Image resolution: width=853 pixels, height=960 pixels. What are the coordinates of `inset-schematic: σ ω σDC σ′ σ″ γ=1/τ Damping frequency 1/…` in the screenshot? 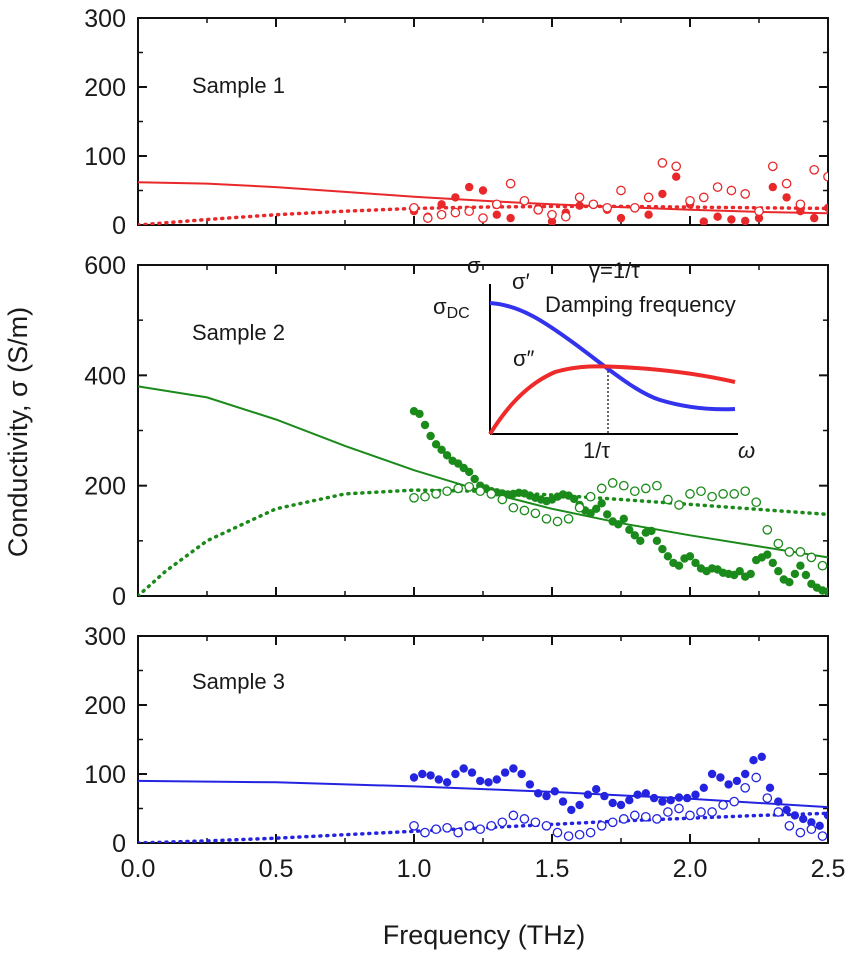 It's located at (594, 358).